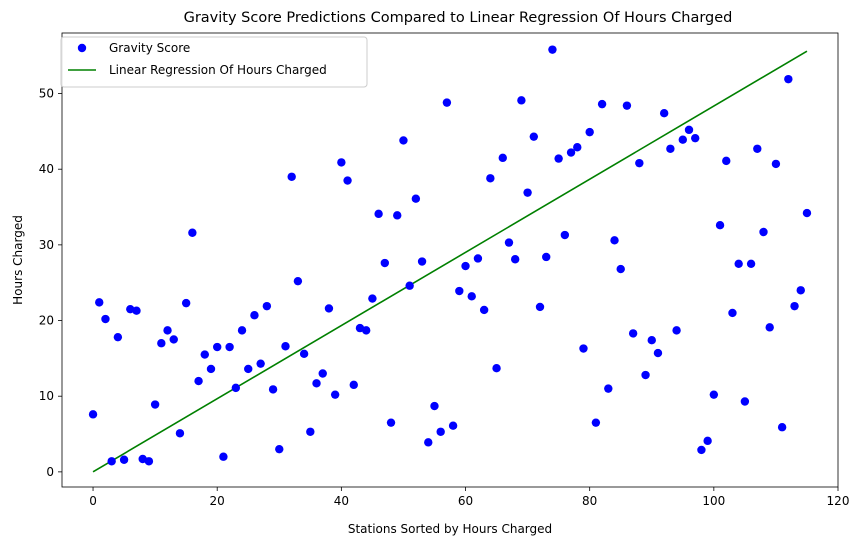  I want to click on y-tick-label: 30, so click(46, 245).